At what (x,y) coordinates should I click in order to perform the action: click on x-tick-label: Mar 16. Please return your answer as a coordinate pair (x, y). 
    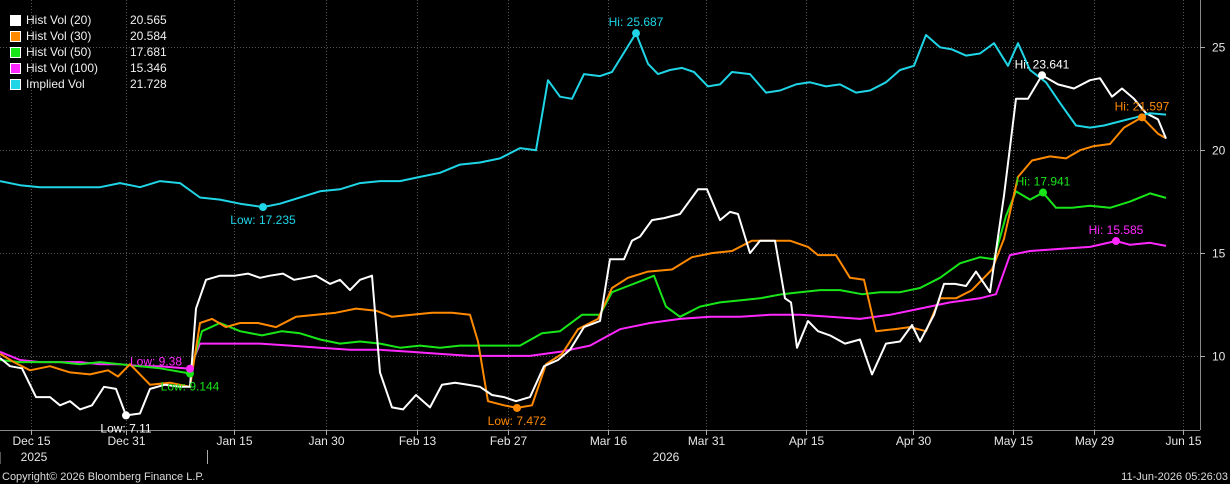
    Looking at the image, I should click on (609, 441).